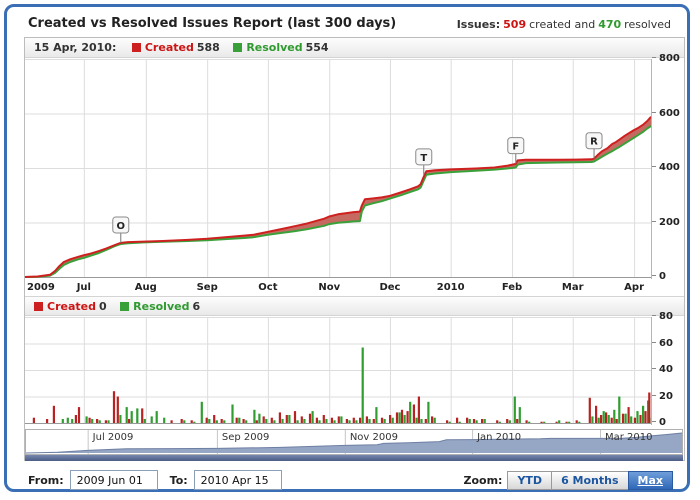 The image size is (700, 500). Describe the element at coordinates (208, 47) in the screenshot. I see `created-legend-value: 588` at that location.